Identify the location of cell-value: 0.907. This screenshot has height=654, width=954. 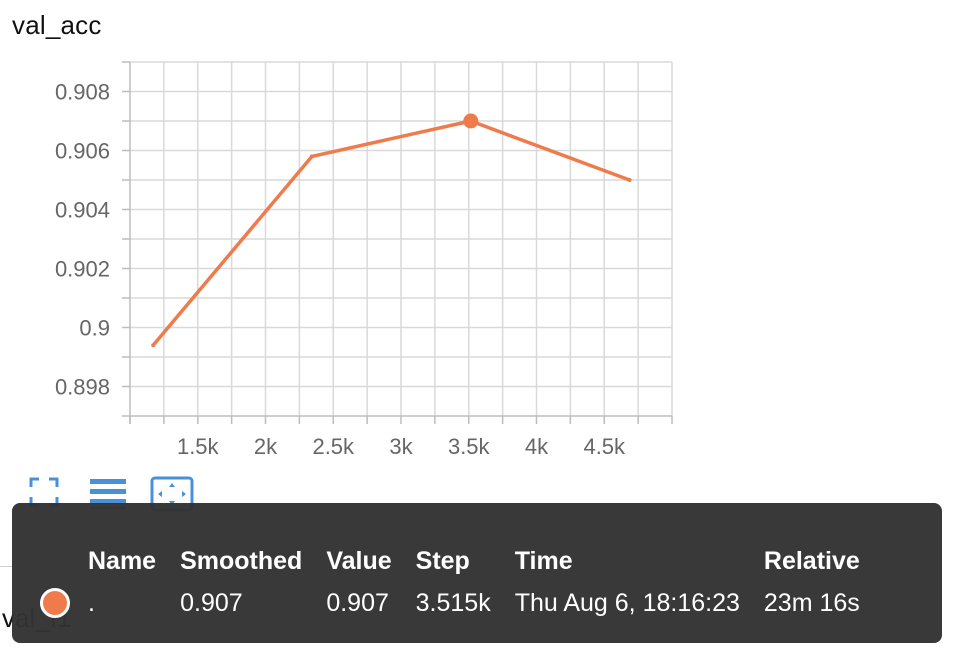
(357, 602).